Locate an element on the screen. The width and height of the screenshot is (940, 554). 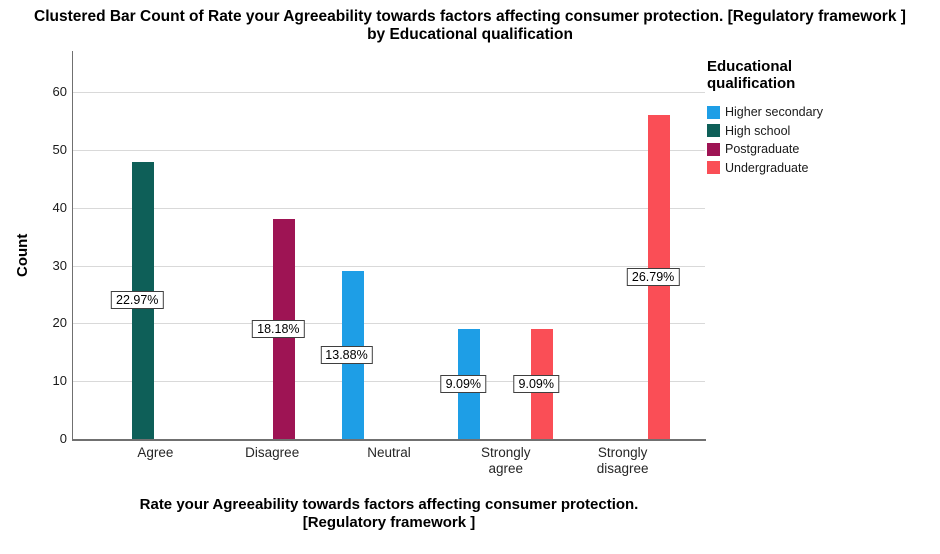
x-tick-label: Agree is located at coordinates (155, 452).